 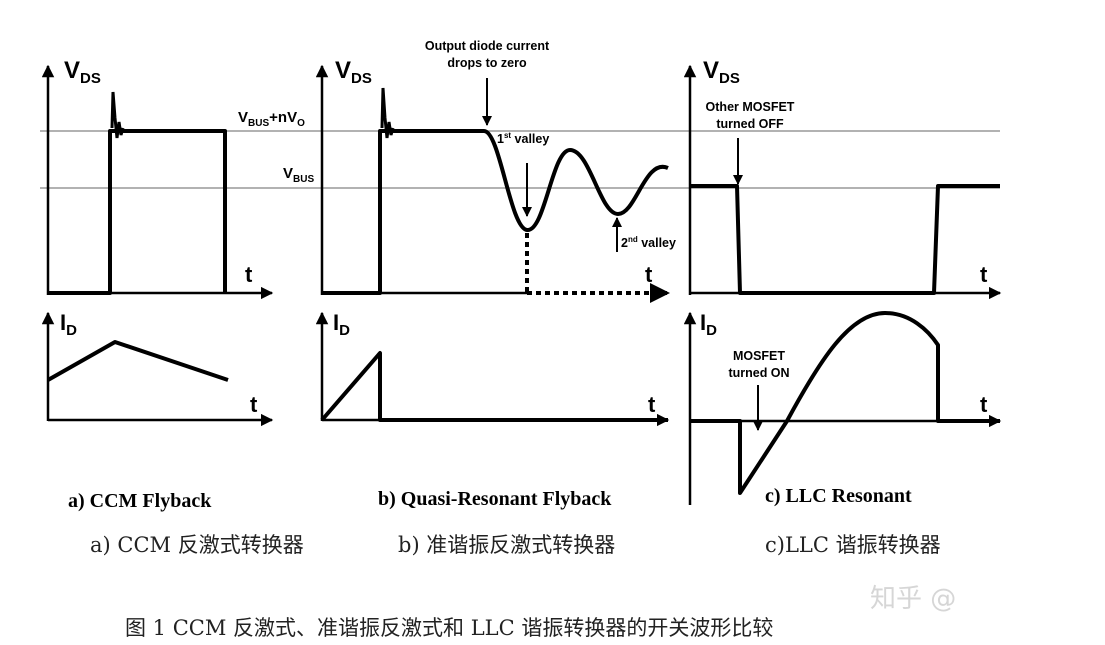 I want to click on panel-b-id: ID t, so click(x=492, y=368).